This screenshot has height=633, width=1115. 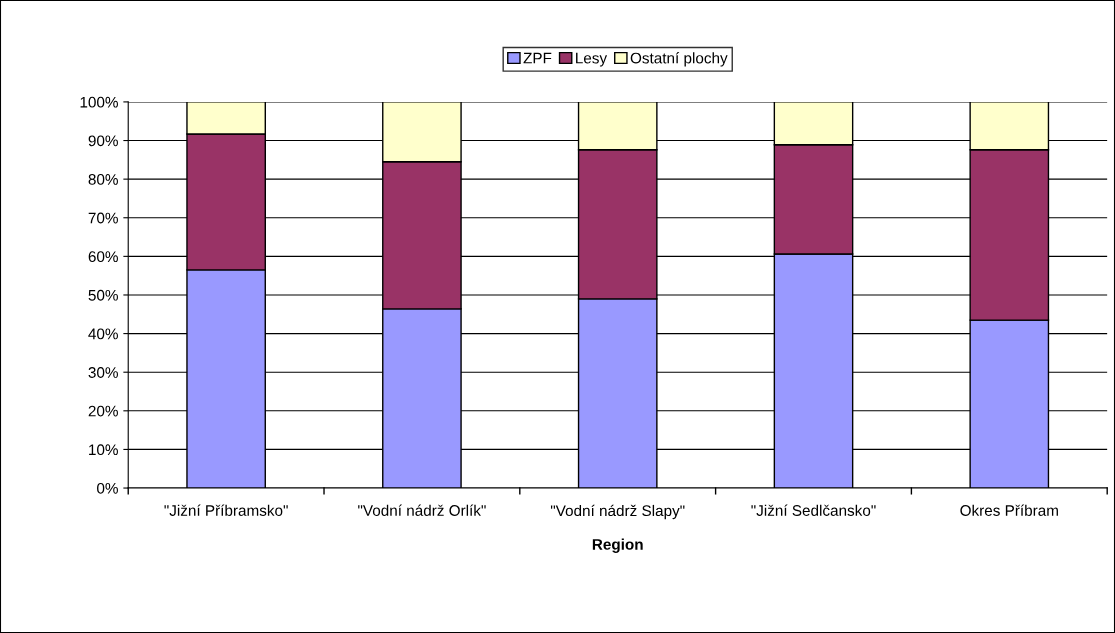 What do you see at coordinates (103, 179) in the screenshot?
I see `y-tick-label: 80%` at bounding box center [103, 179].